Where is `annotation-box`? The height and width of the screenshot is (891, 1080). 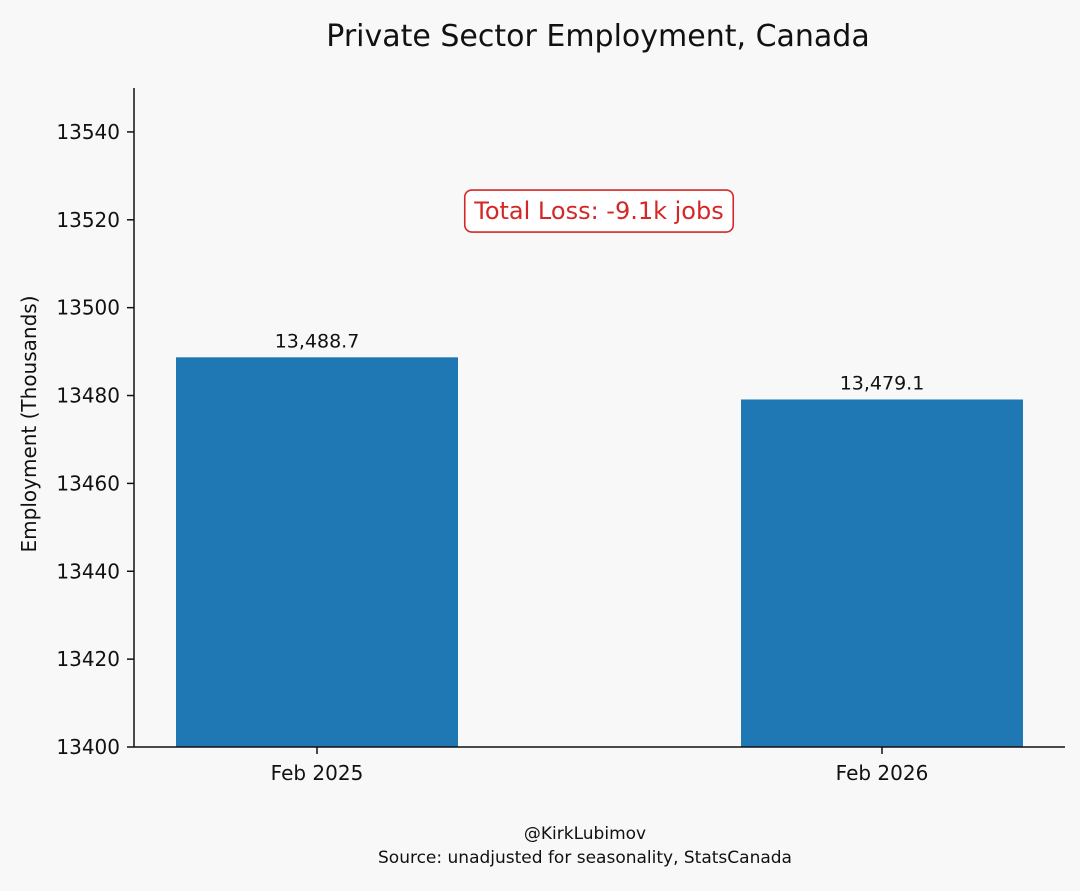
annotation-box is located at coordinates (599, 211).